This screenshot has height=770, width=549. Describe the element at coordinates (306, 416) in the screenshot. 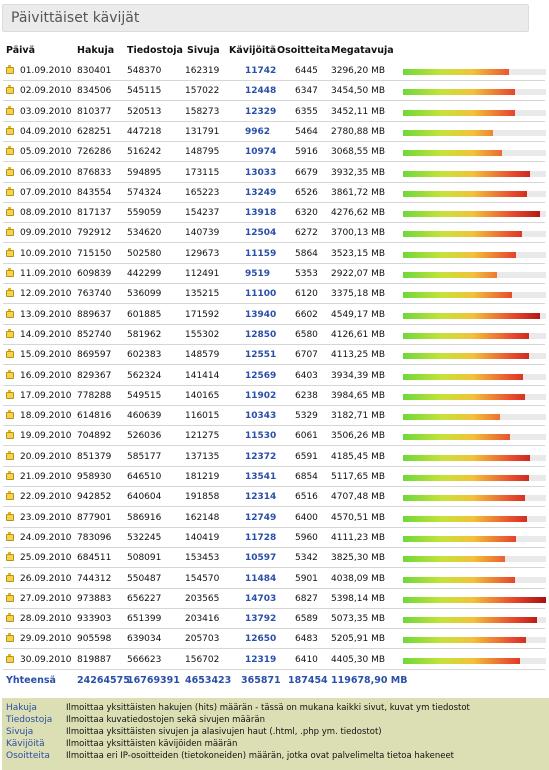

I see `cell-sites: 5329` at that location.